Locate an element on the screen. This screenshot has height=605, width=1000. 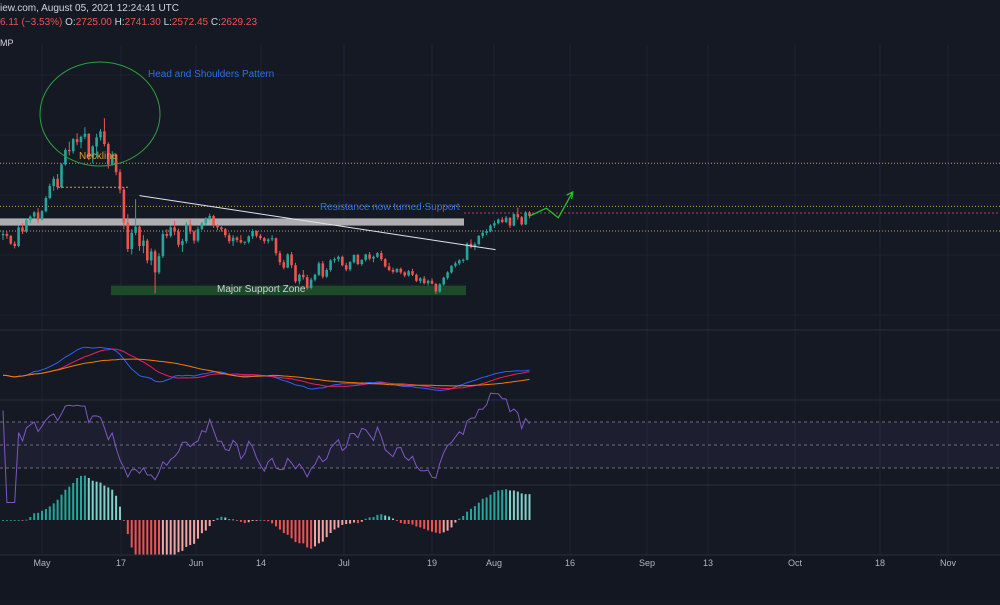
descending-trendline is located at coordinates (317, 223).